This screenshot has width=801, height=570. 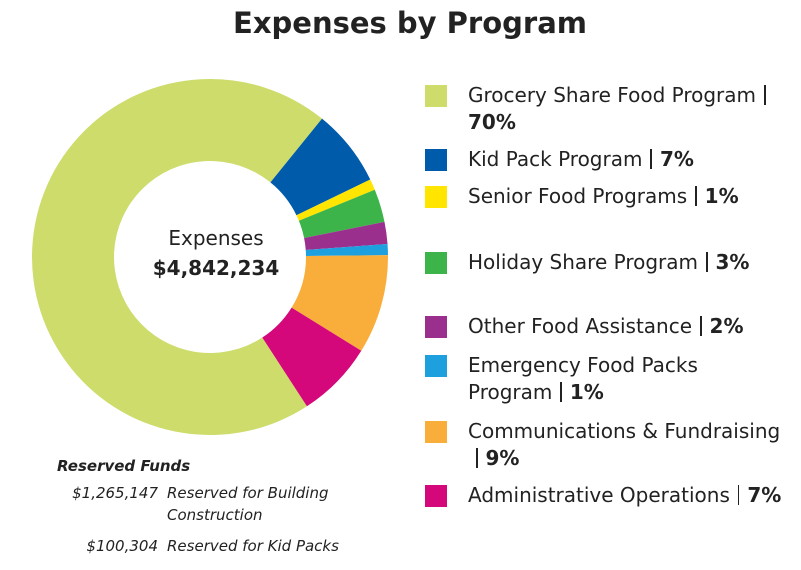 I want to click on reserved-amount: $1,265,147, so click(x=115, y=493).